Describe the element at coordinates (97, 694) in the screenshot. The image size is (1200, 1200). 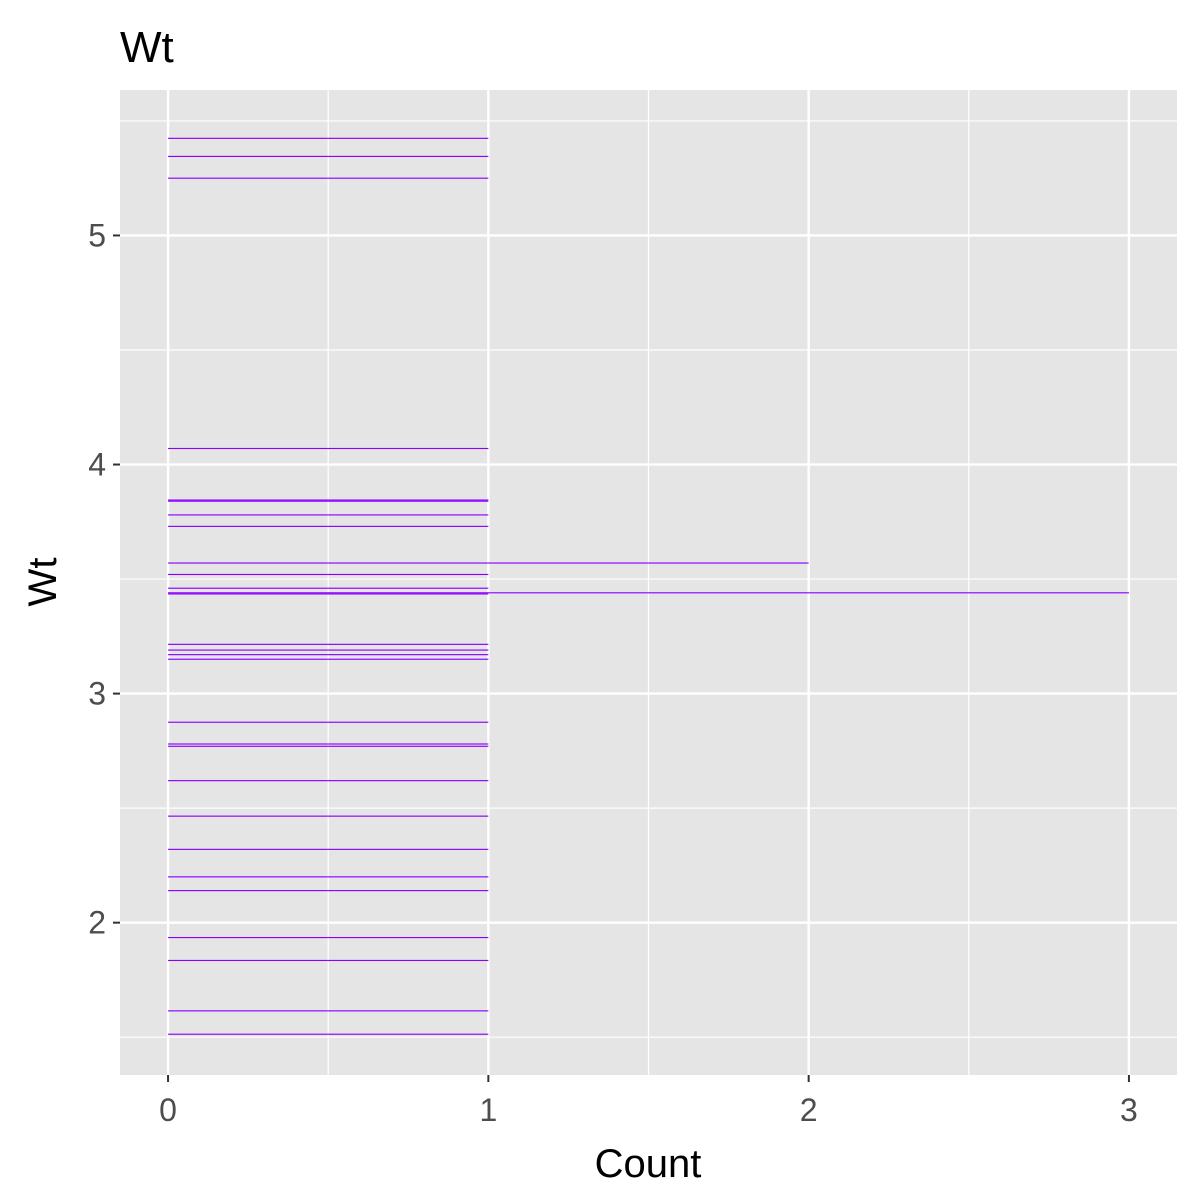
I see `y-tick-label: 3` at that location.